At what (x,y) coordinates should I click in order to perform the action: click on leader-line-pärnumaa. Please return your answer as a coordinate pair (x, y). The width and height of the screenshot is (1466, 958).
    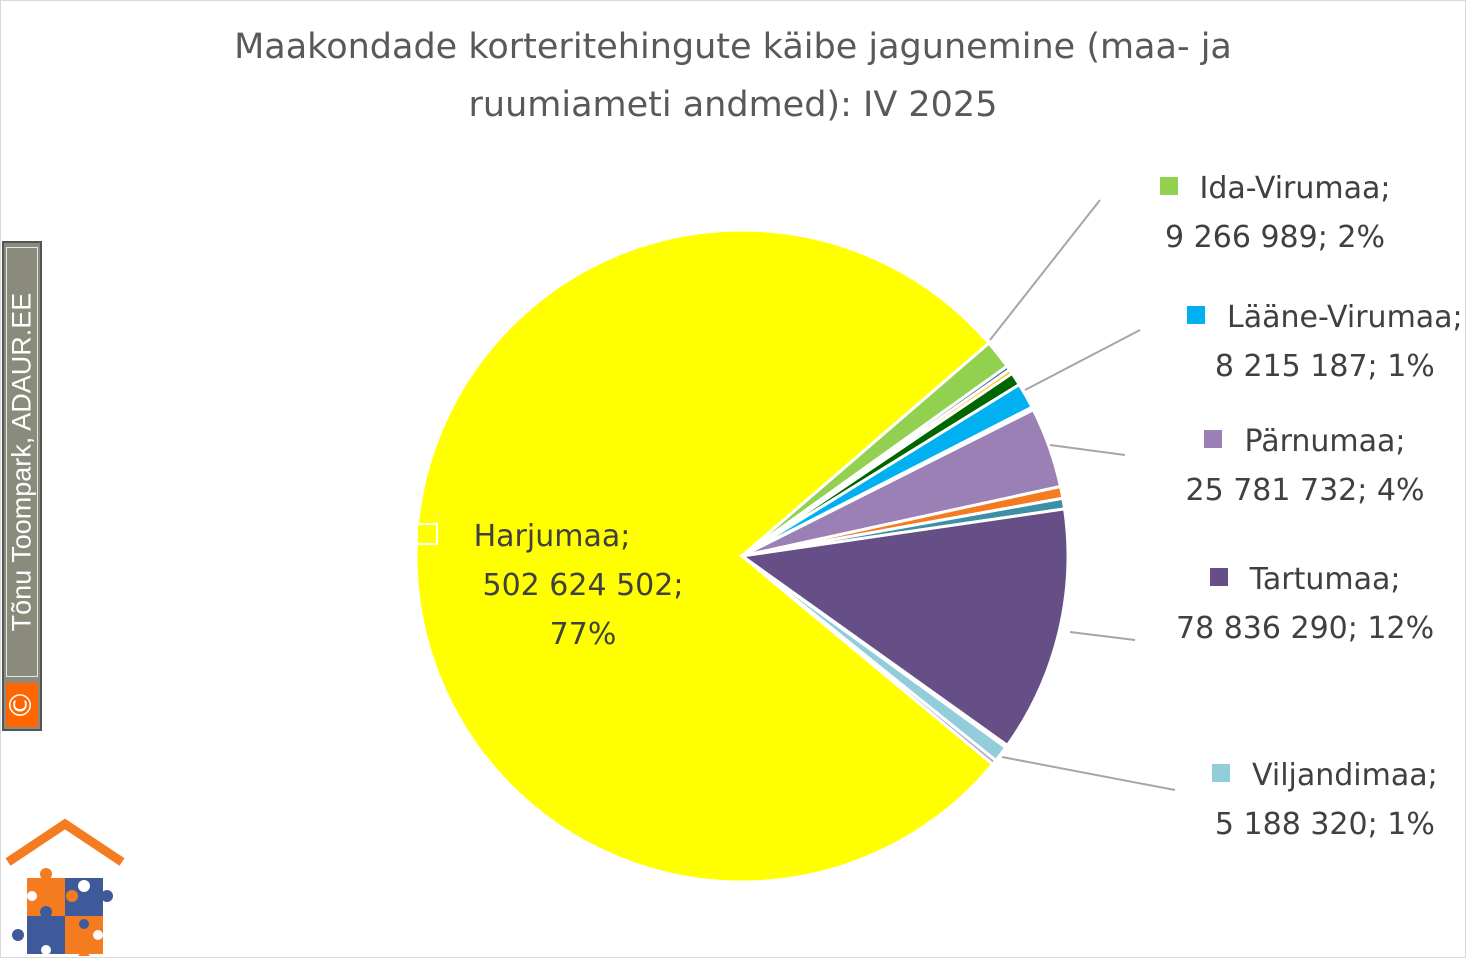
    Looking at the image, I should click on (1087, 450).